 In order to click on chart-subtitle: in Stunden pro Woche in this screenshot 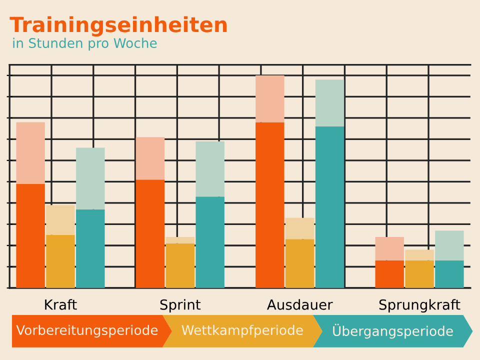, I will do `click(85, 44)`.